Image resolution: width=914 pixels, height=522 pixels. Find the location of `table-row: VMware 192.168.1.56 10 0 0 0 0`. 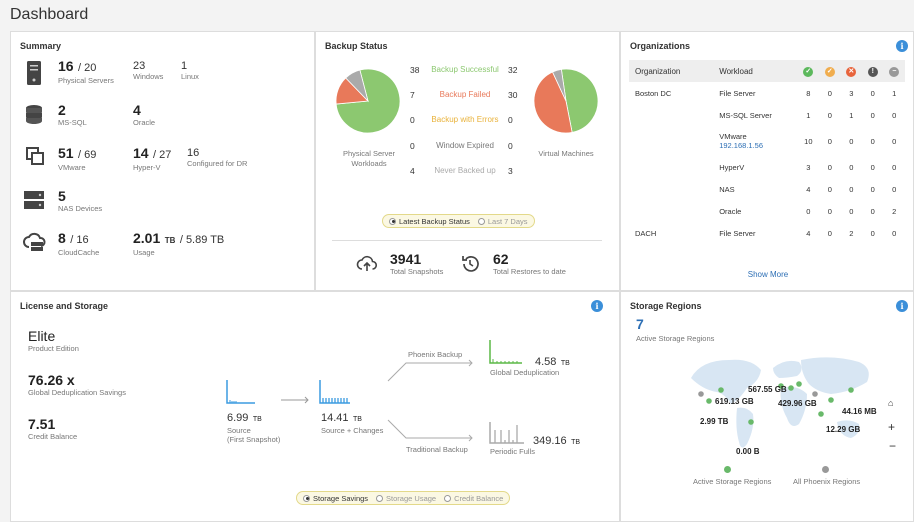

table-row: VMware 192.168.1.56 10 0 0 0 0 is located at coordinates (767, 141).